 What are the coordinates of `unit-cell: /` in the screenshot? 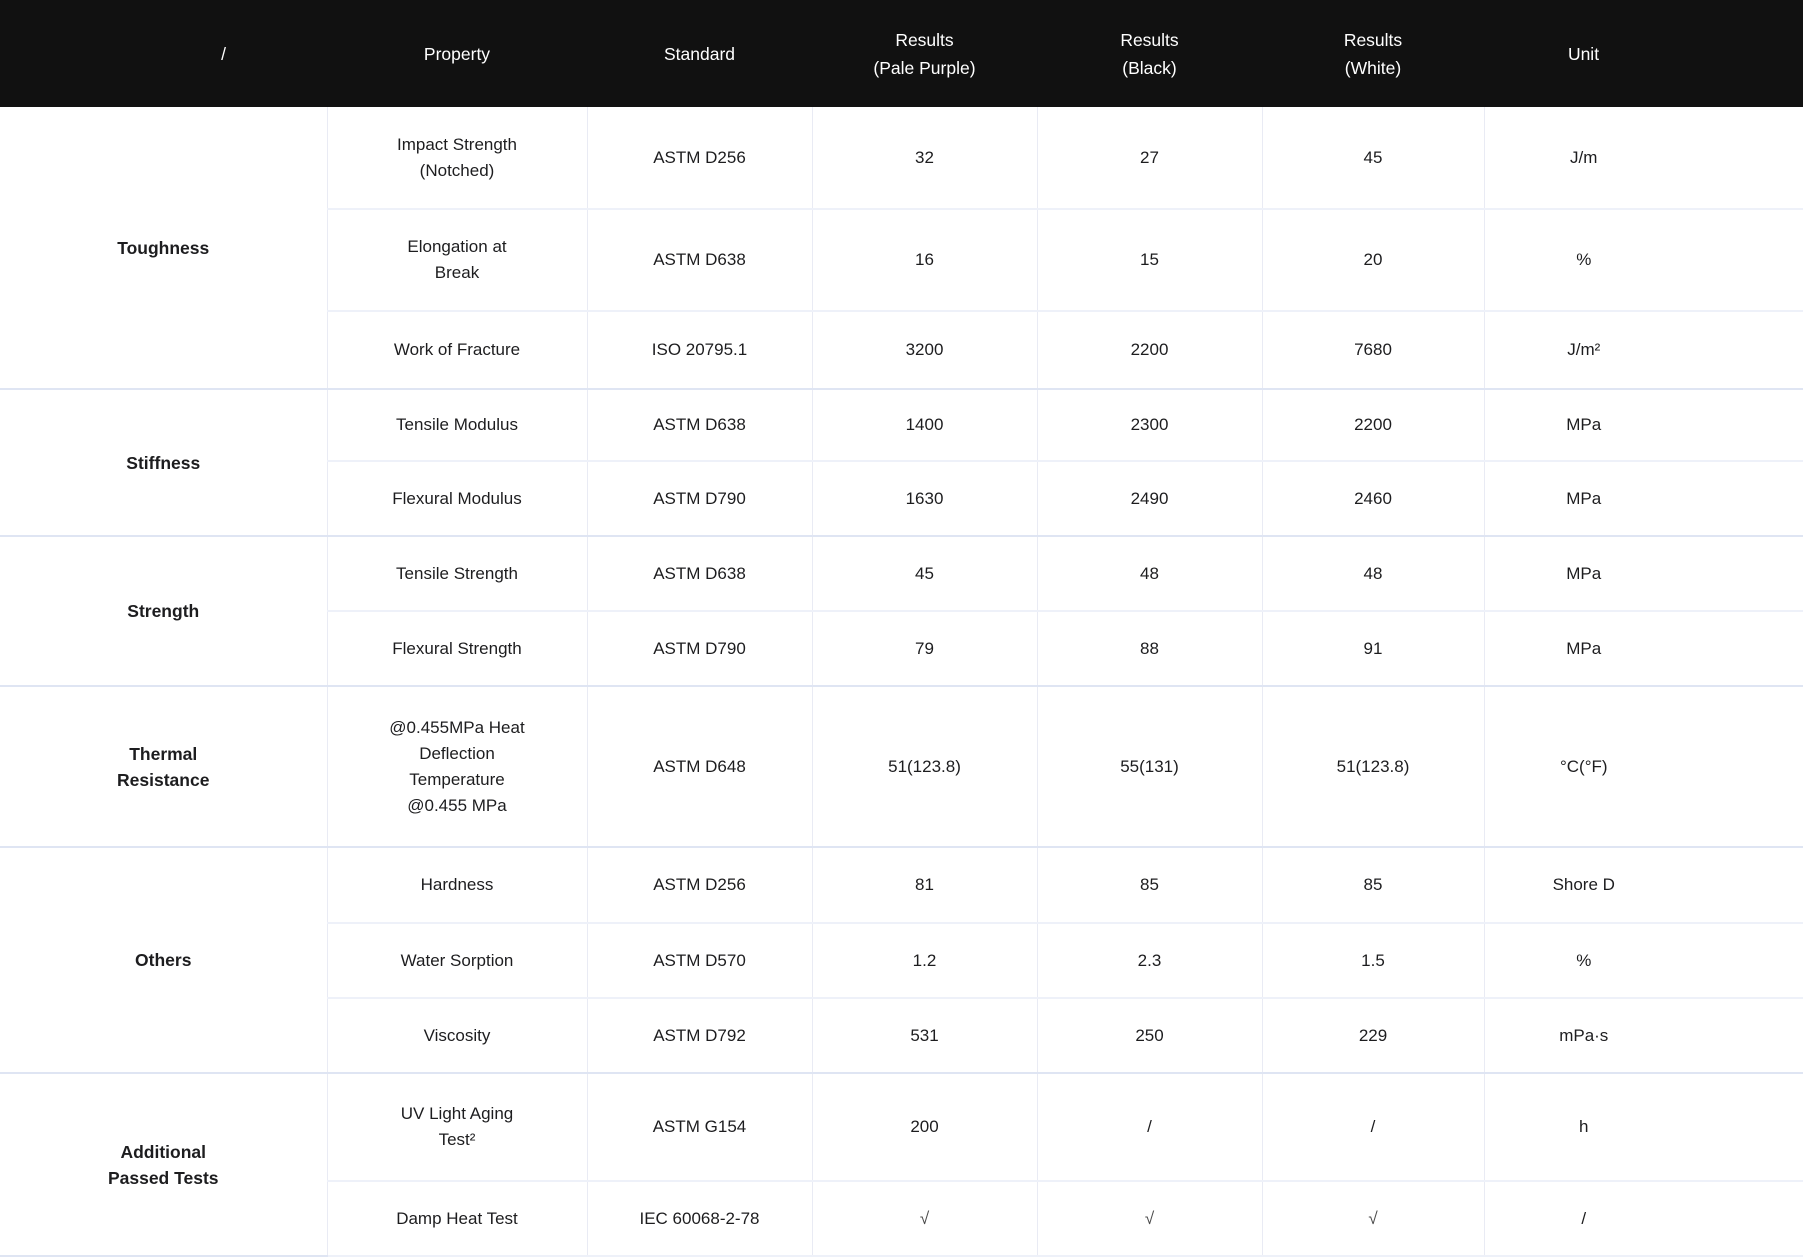 It's located at (1643, 1219).